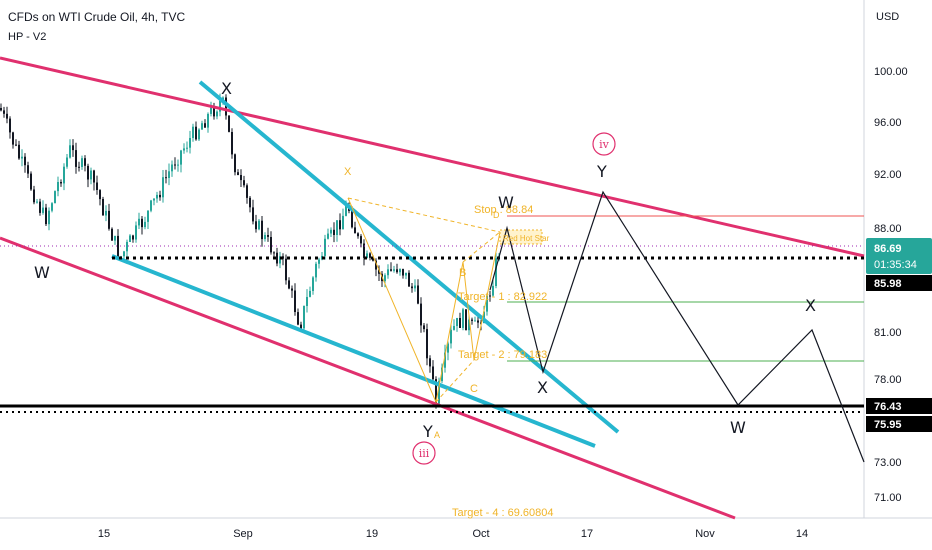  What do you see at coordinates (888, 380) in the screenshot?
I see `y-tick-78: 78.00` at bounding box center [888, 380].